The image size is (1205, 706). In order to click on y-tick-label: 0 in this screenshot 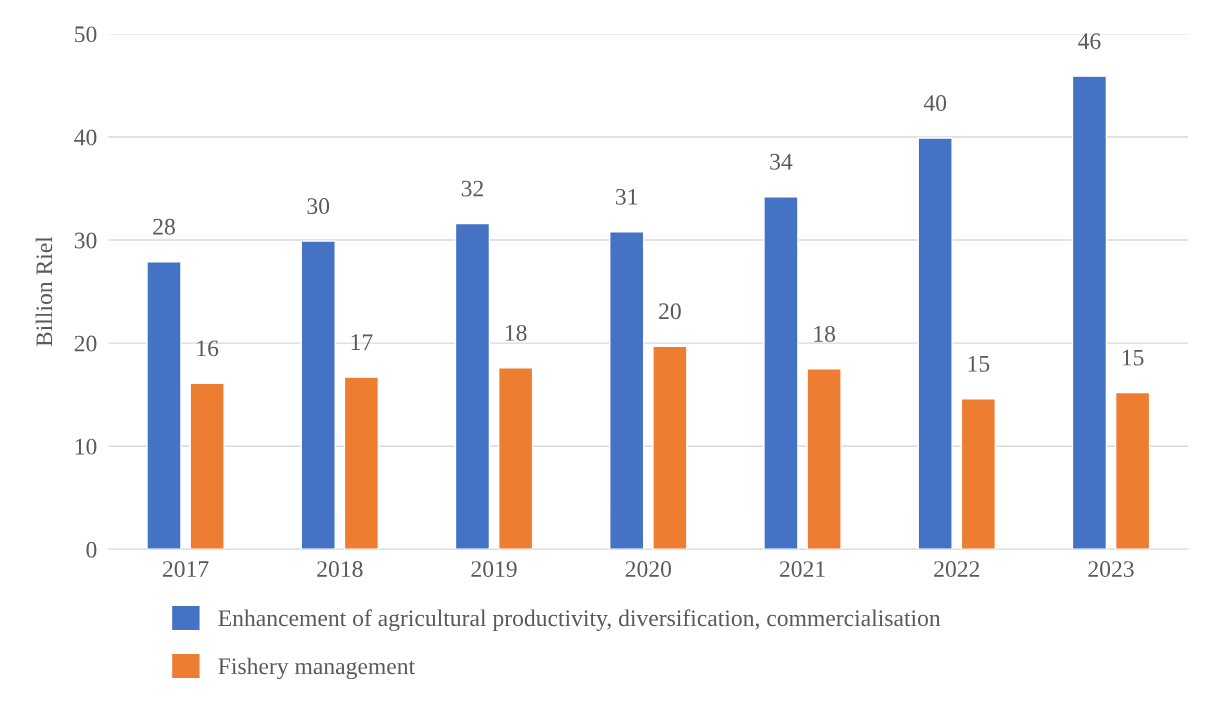, I will do `click(91, 549)`.